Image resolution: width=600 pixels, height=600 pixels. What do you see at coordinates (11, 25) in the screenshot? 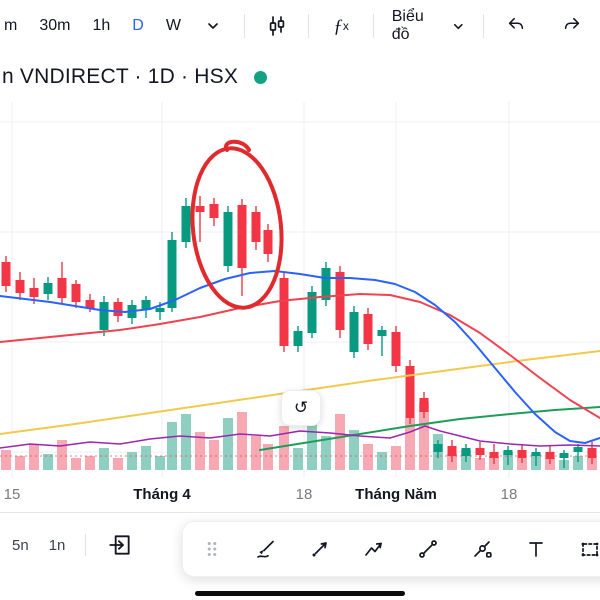
I see `timeframe-button-m: m` at bounding box center [11, 25].